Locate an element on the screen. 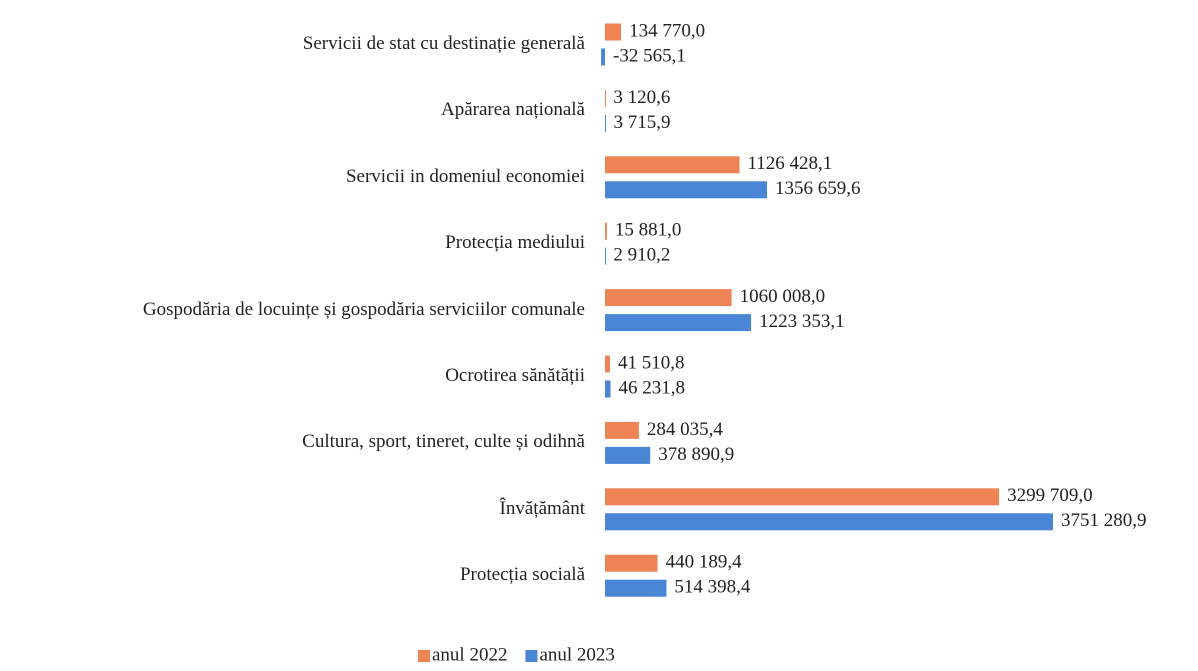 Image resolution: width=1198 pixels, height=671 pixels. value-label: 3 715,9 is located at coordinates (641, 122).